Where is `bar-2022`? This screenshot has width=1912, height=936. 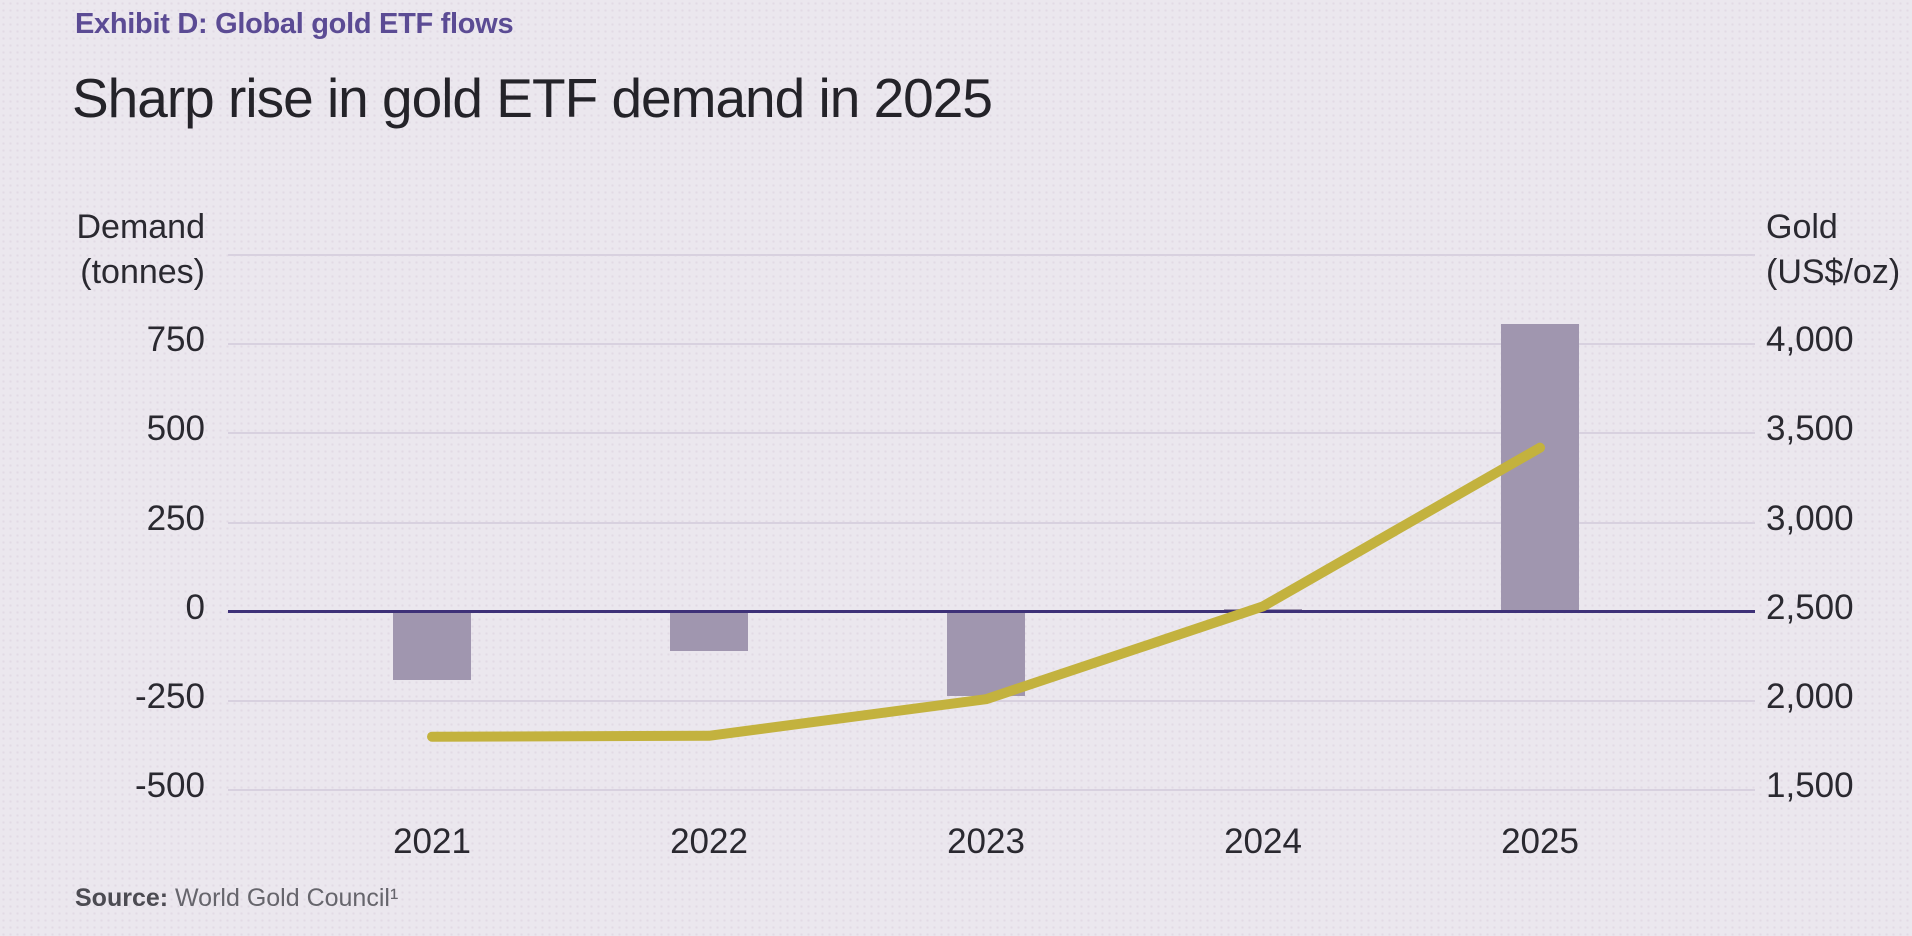 bar-2022 is located at coordinates (709, 631).